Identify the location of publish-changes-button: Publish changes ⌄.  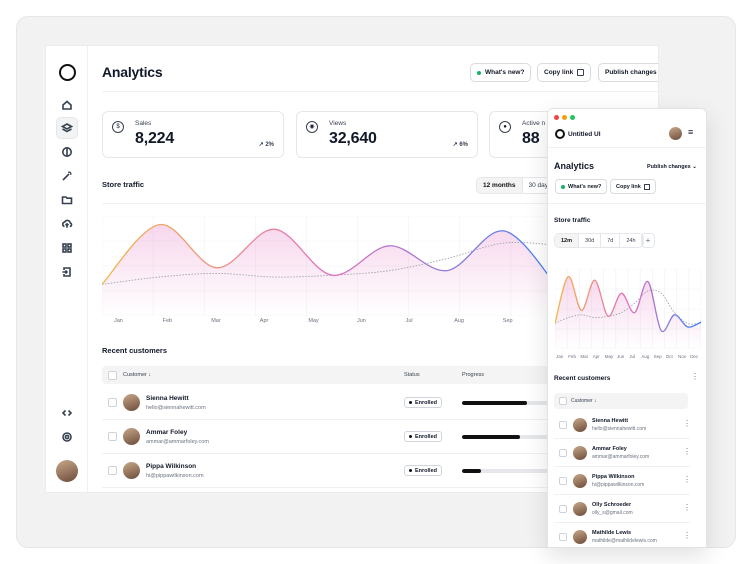
(672, 167).